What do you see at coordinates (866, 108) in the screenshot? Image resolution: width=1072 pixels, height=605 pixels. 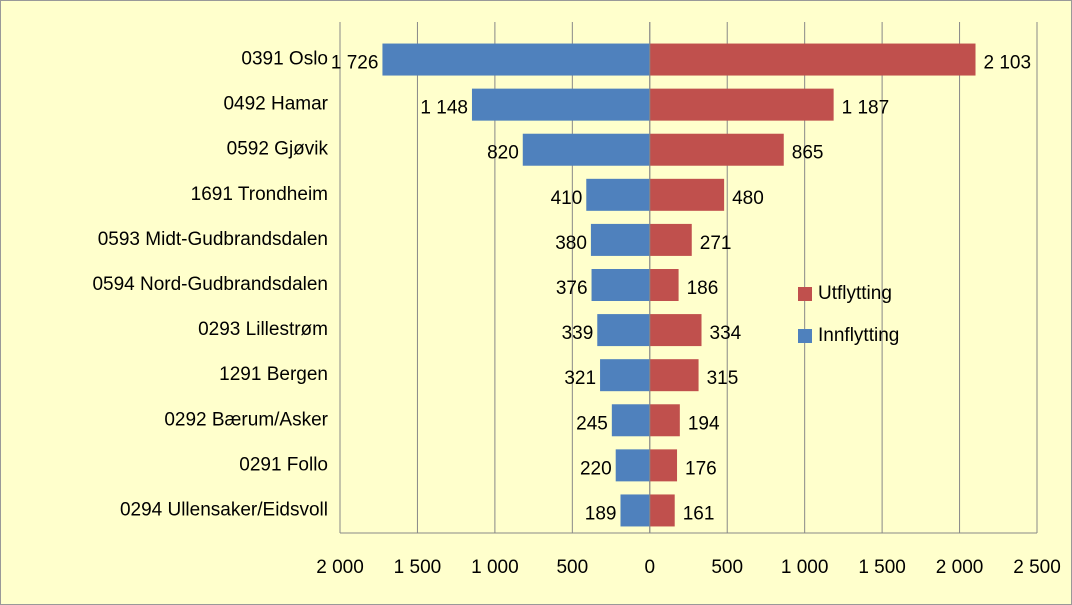 I see `value-label: 1 187` at bounding box center [866, 108].